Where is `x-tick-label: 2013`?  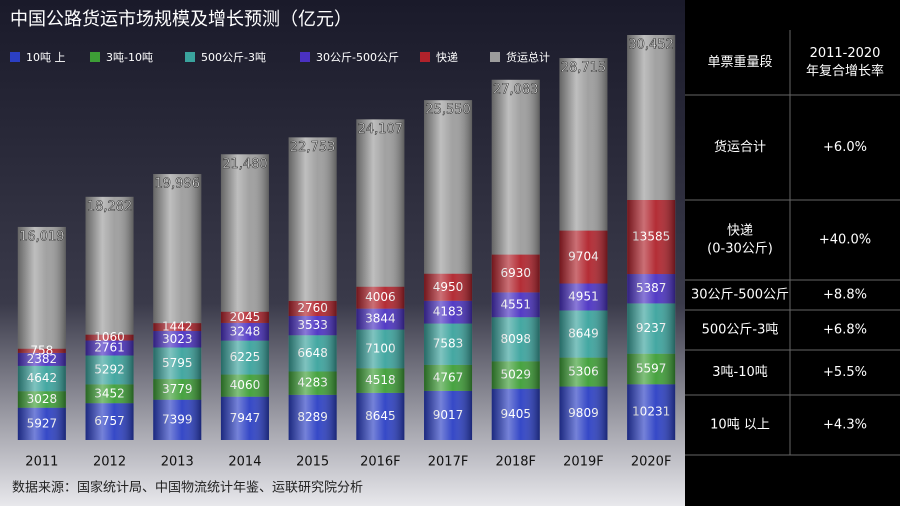 x-tick-label: 2013 is located at coordinates (177, 462).